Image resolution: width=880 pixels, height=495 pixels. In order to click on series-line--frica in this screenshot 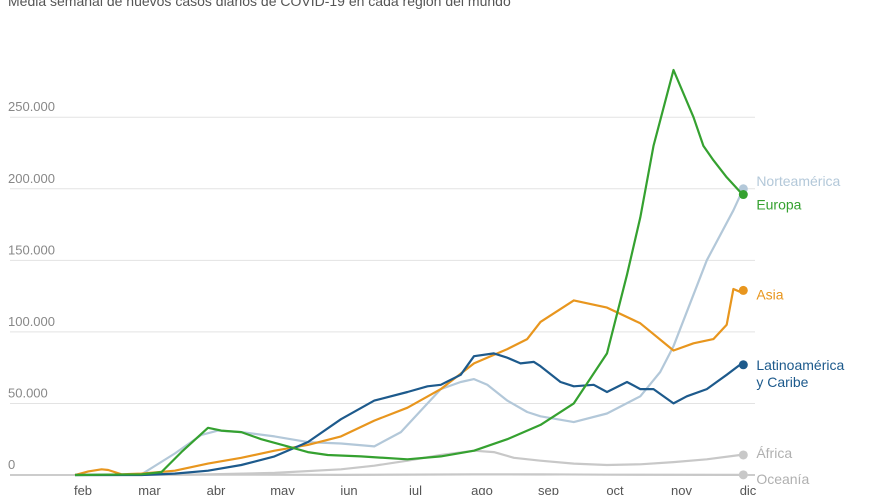, I will do `click(409, 463)`.